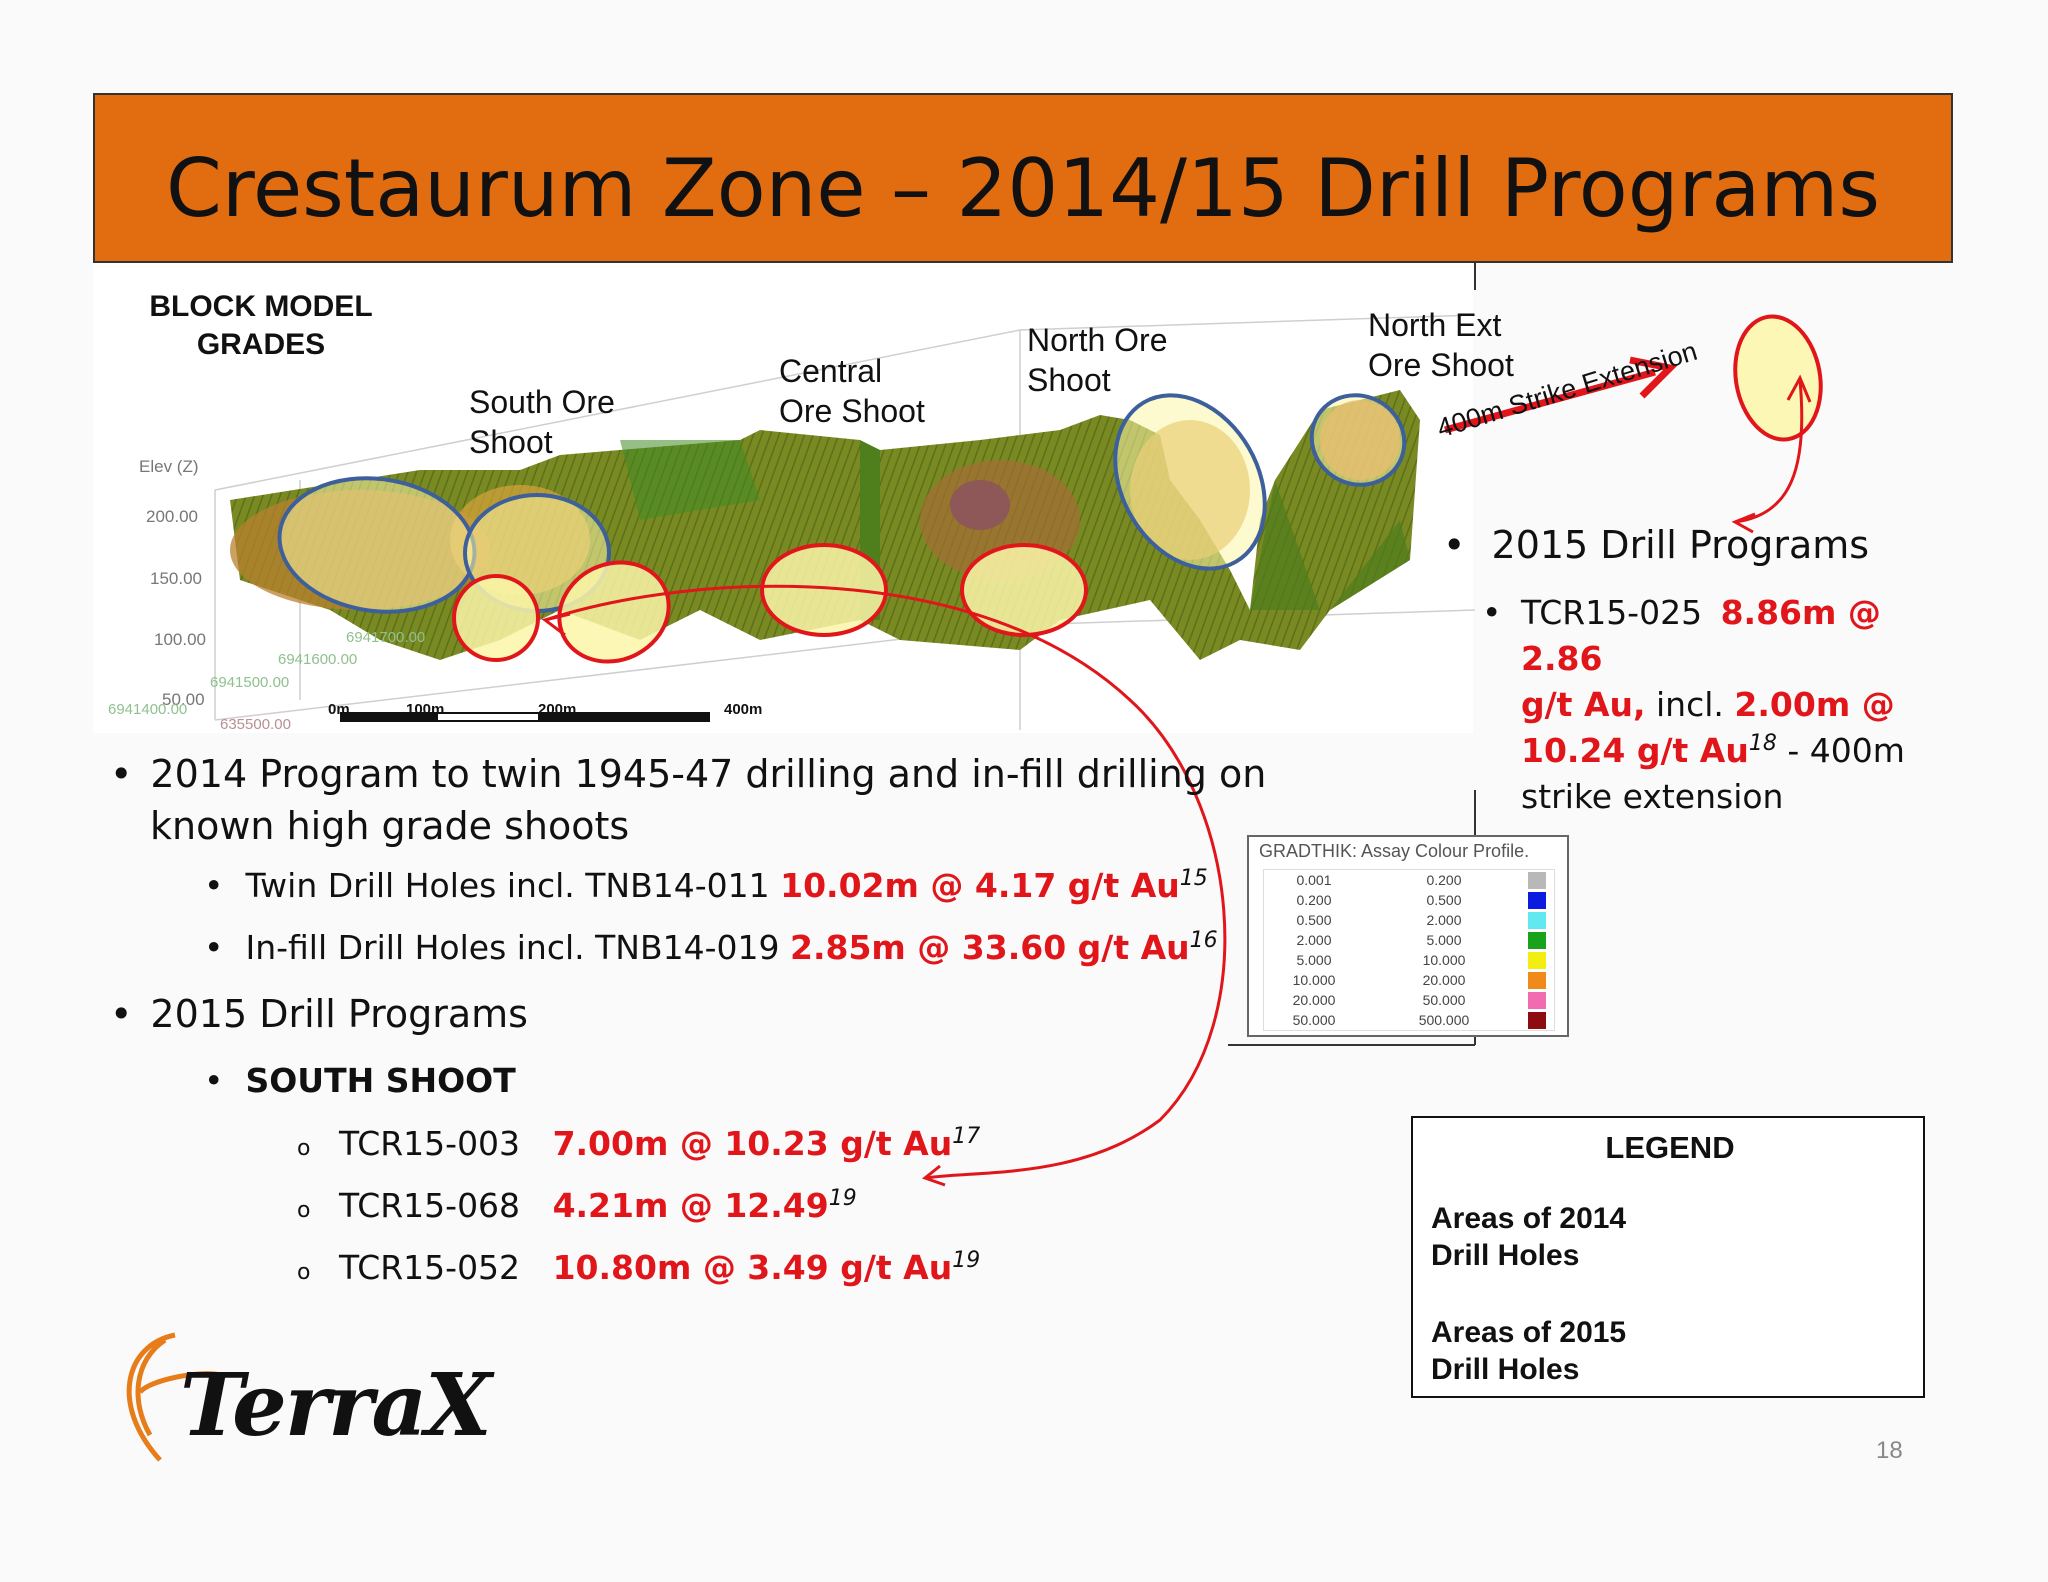 The image size is (2048, 1582). I want to click on hole-row-1: o TCR15-003 7.00m @ 10.23 g/t Au17, so click(639, 1143).